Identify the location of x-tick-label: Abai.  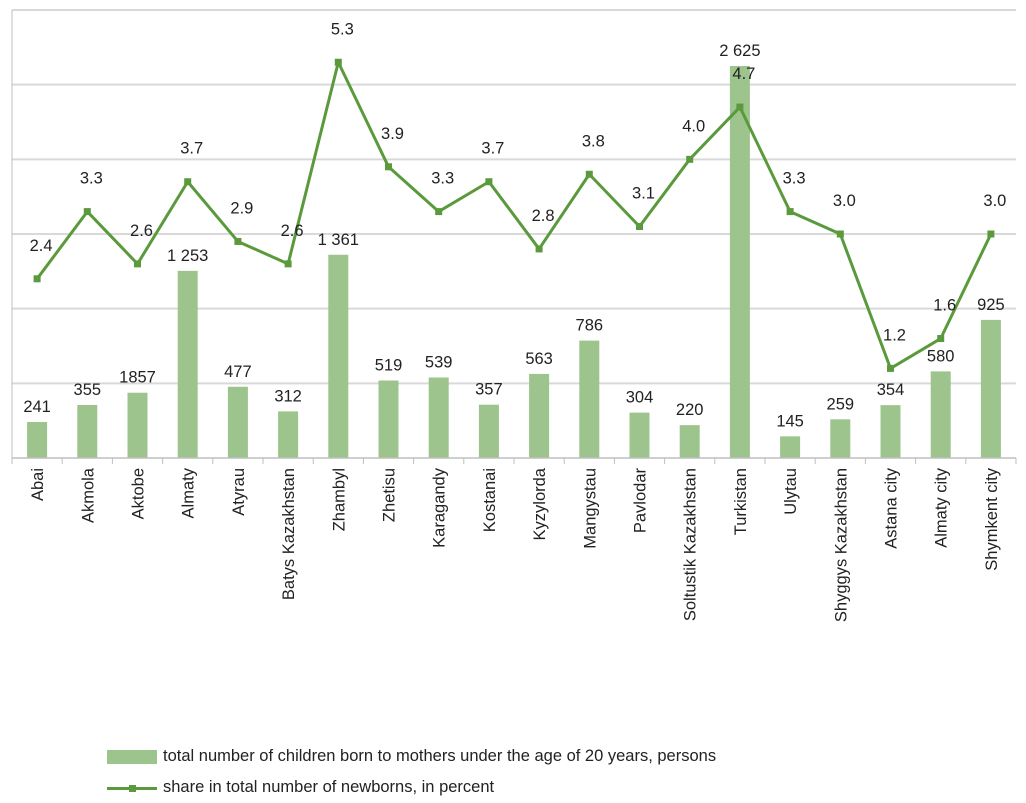
(38, 484).